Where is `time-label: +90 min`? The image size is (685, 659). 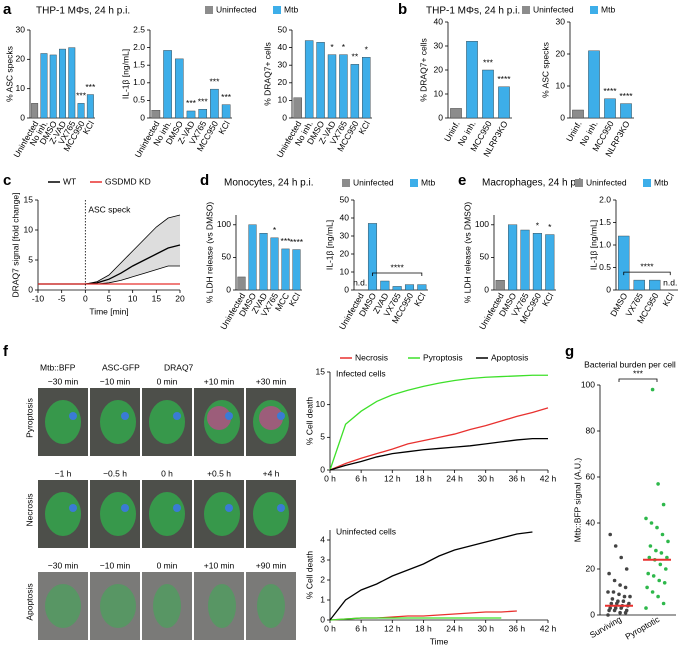 time-label: +90 min is located at coordinates (271, 565).